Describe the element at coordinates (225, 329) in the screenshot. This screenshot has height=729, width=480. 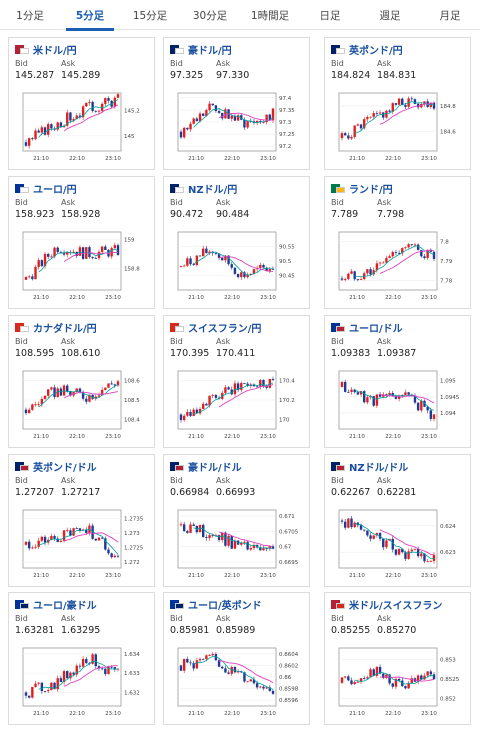
I see `pair-link: スイスフラン/円` at that location.